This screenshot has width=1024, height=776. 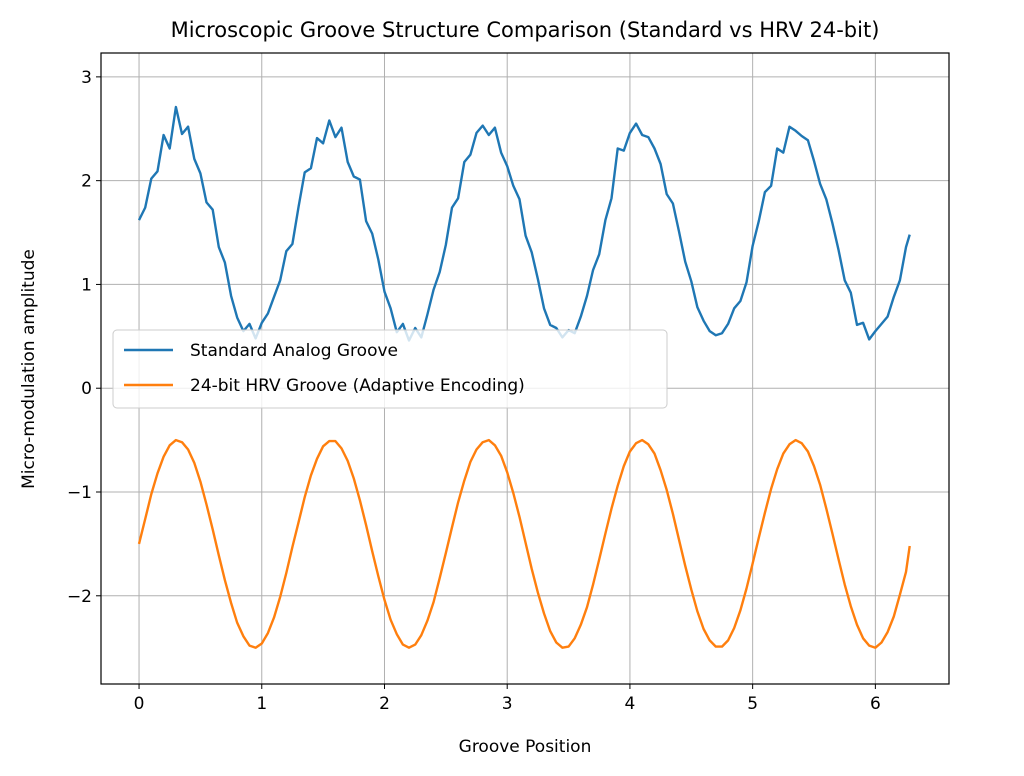 I want to click on x-tick-label: 0, so click(x=139, y=704).